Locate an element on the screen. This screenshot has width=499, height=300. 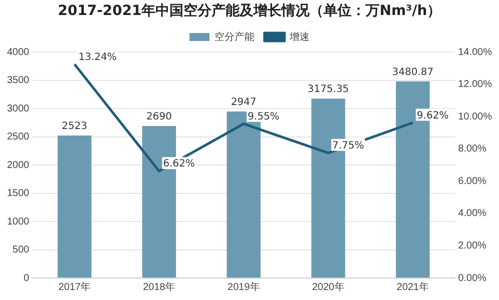
data-label: 9.55% is located at coordinates (264, 116).